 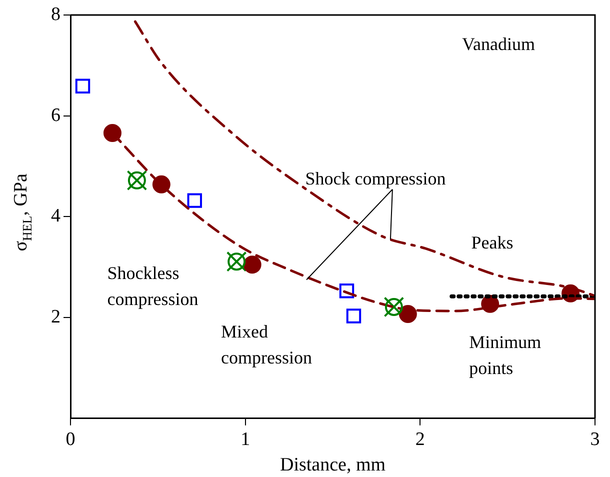 I want to click on annotation: Shockless compression, so click(x=152, y=286).